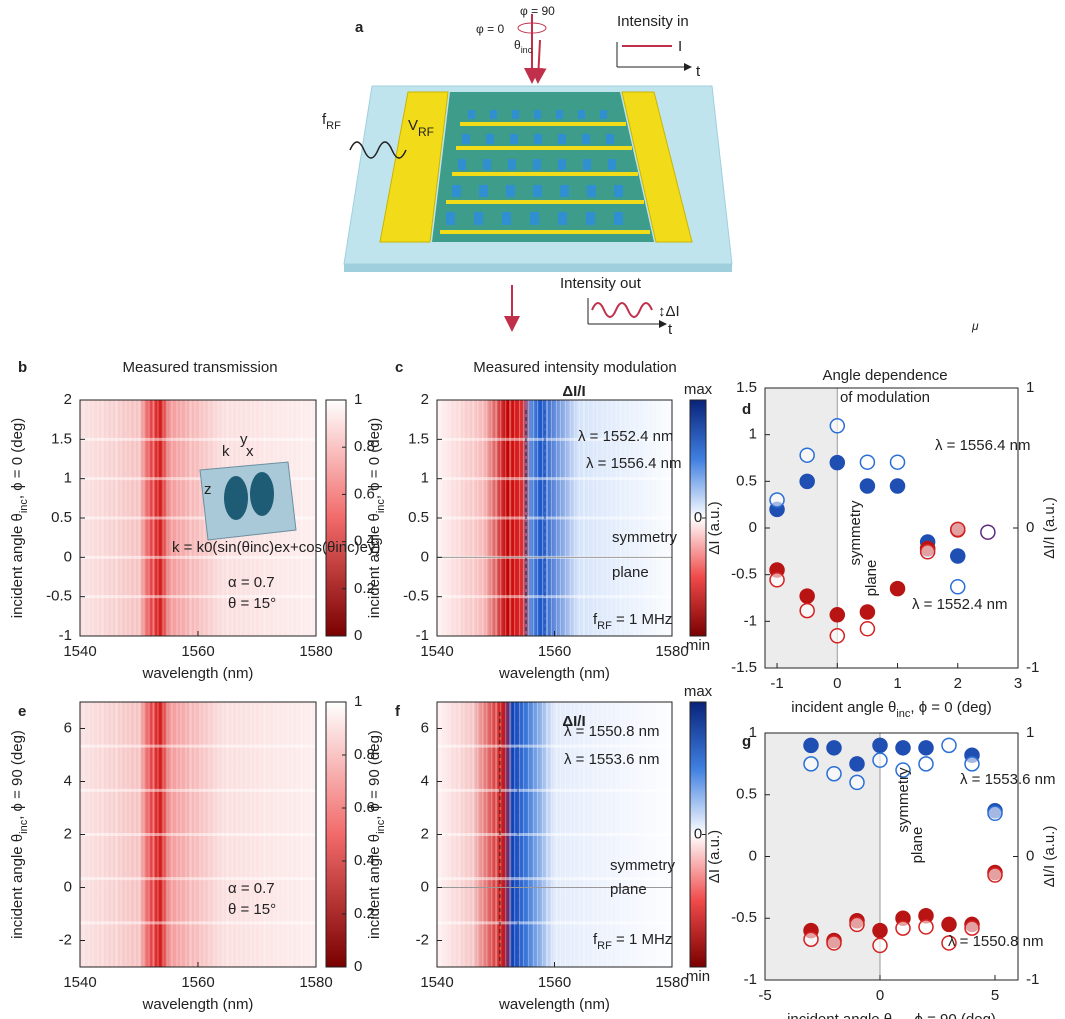  What do you see at coordinates (517, 45) in the screenshot?
I see `text-part: θ` at bounding box center [517, 45].